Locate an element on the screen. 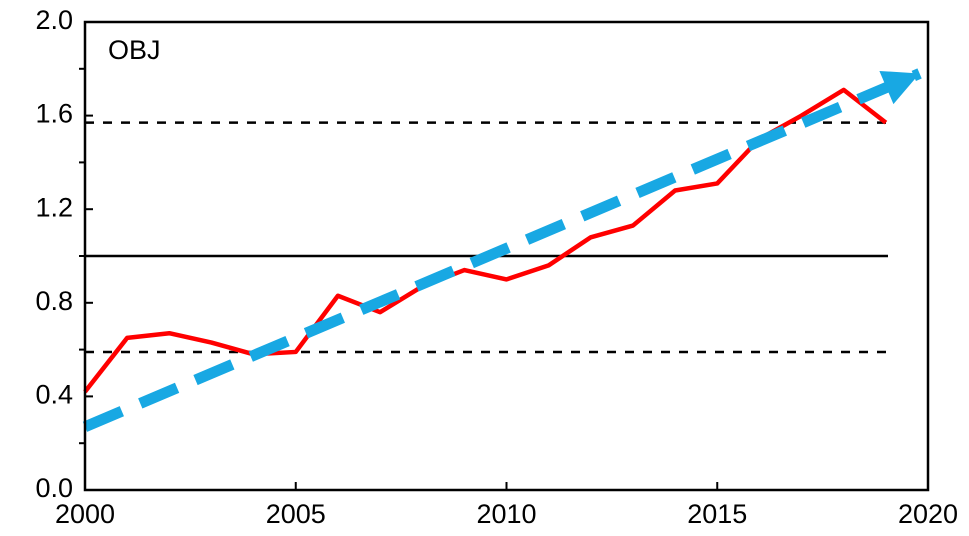 The image size is (969, 536). annotation: OBJ is located at coordinates (134, 50).